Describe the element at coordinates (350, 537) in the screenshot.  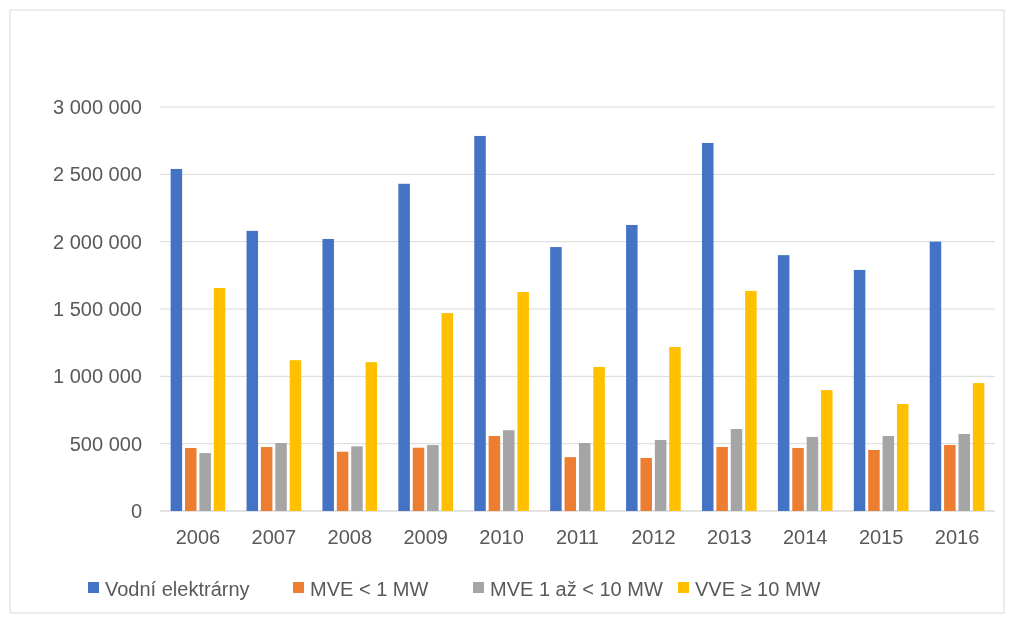
I see `x-tick-label: 2008` at that location.